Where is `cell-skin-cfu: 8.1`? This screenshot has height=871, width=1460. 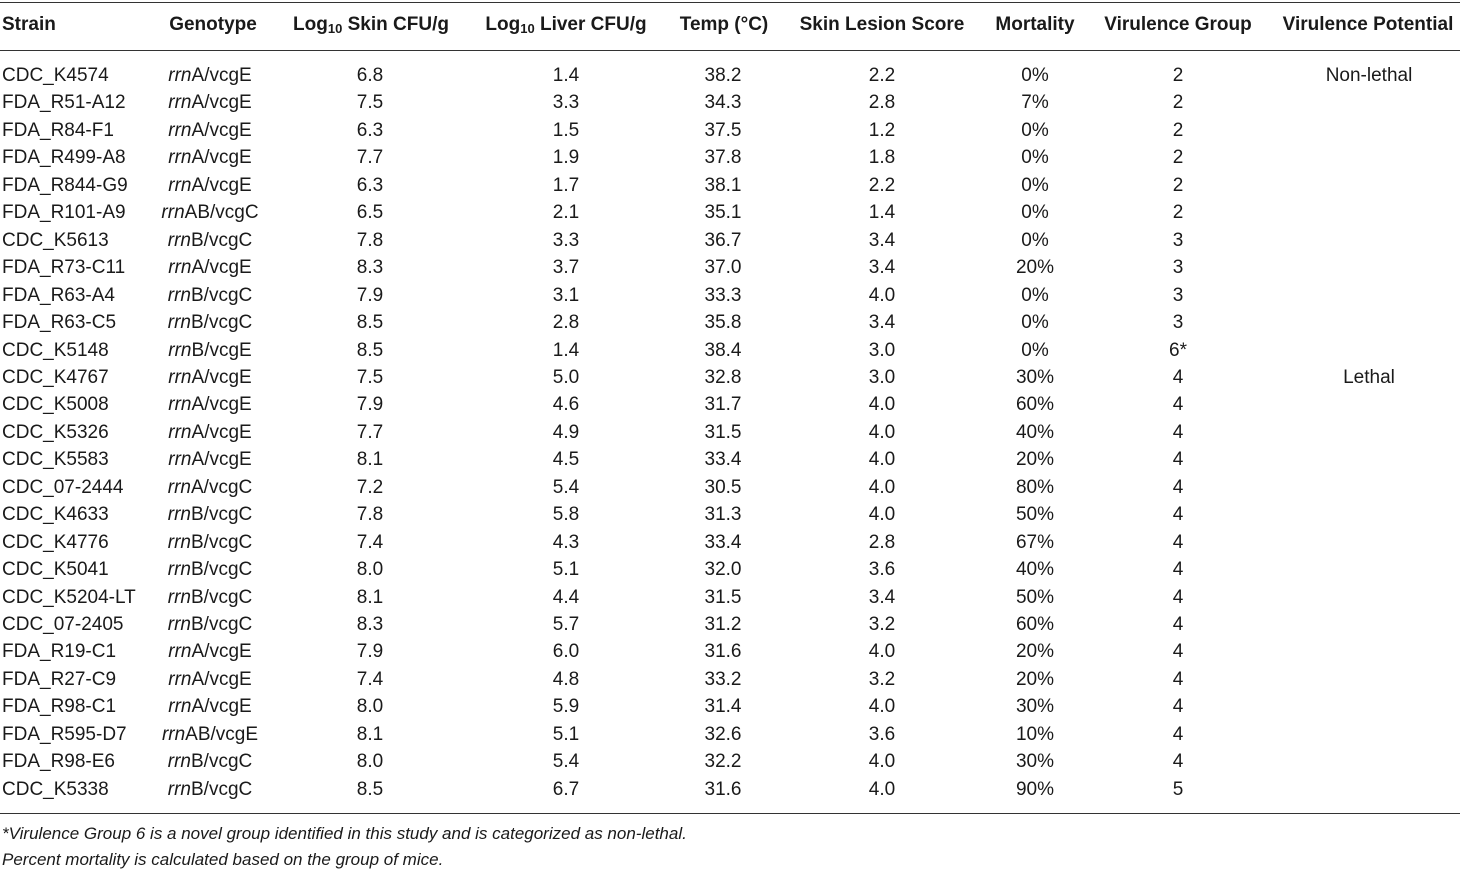 cell-skin-cfu: 8.1 is located at coordinates (370, 597).